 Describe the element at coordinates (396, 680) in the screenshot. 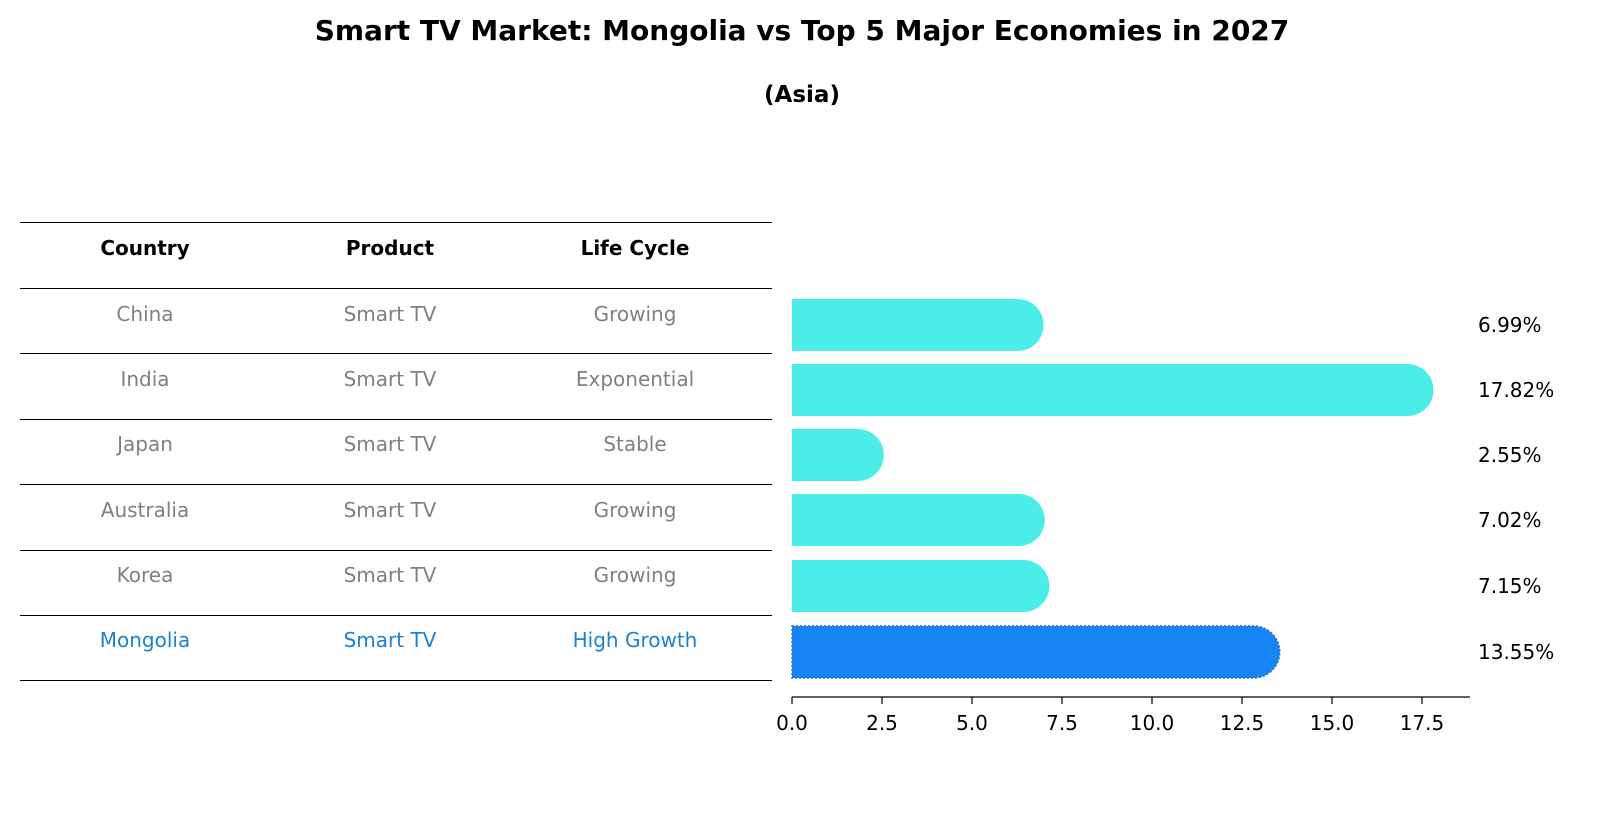

I see `table-bottom-rule` at that location.